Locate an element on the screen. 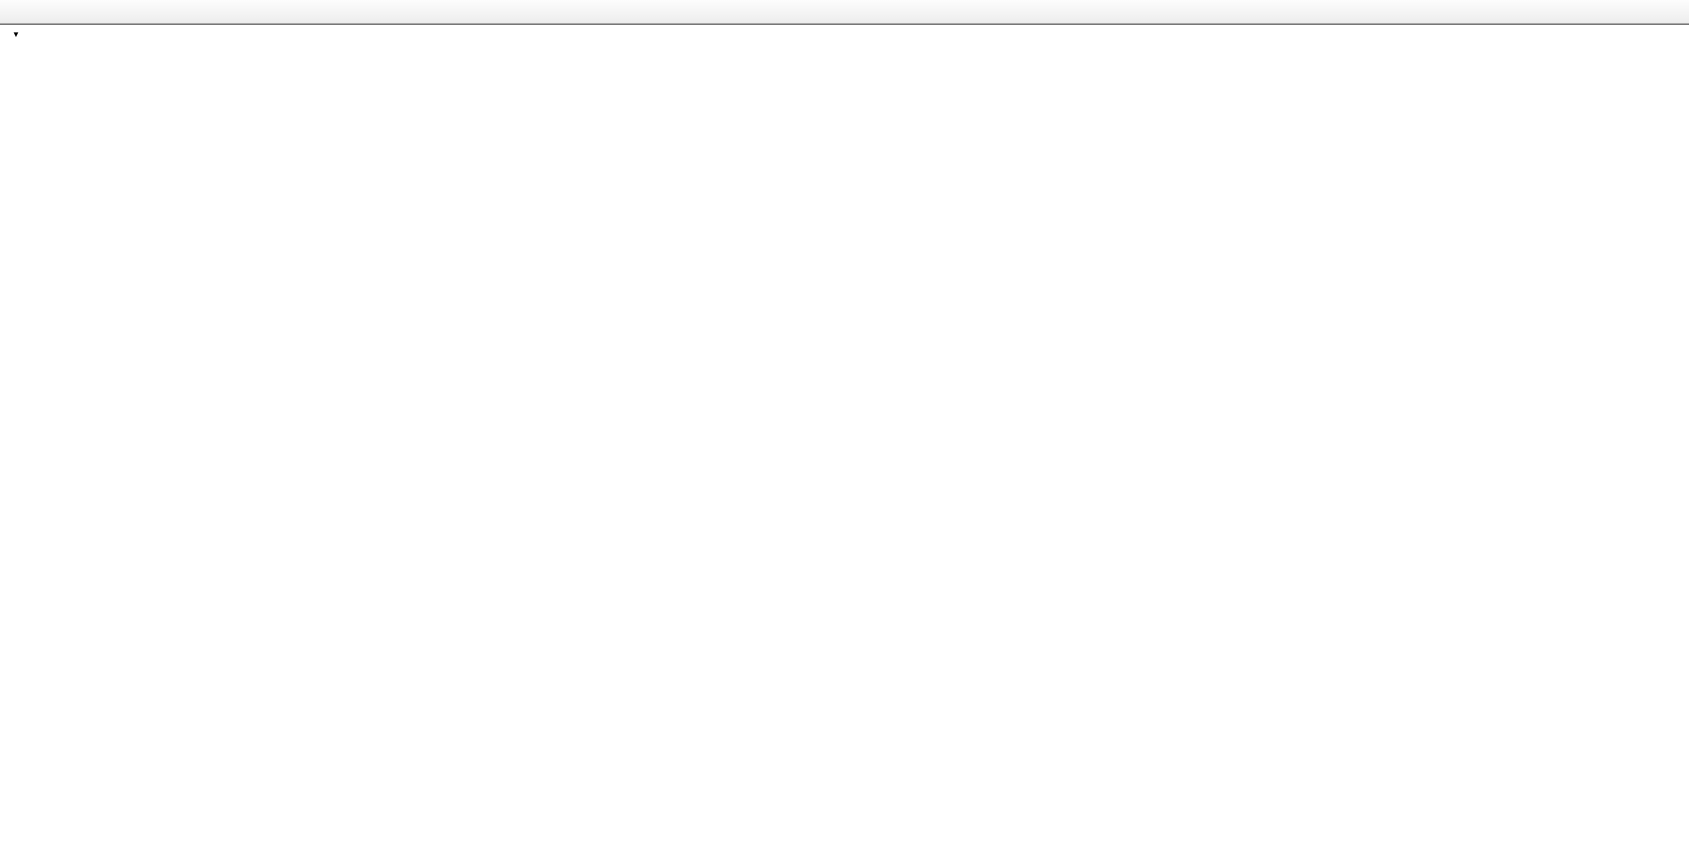  chart-dropdown-icon: ▼ is located at coordinates (16, 34).